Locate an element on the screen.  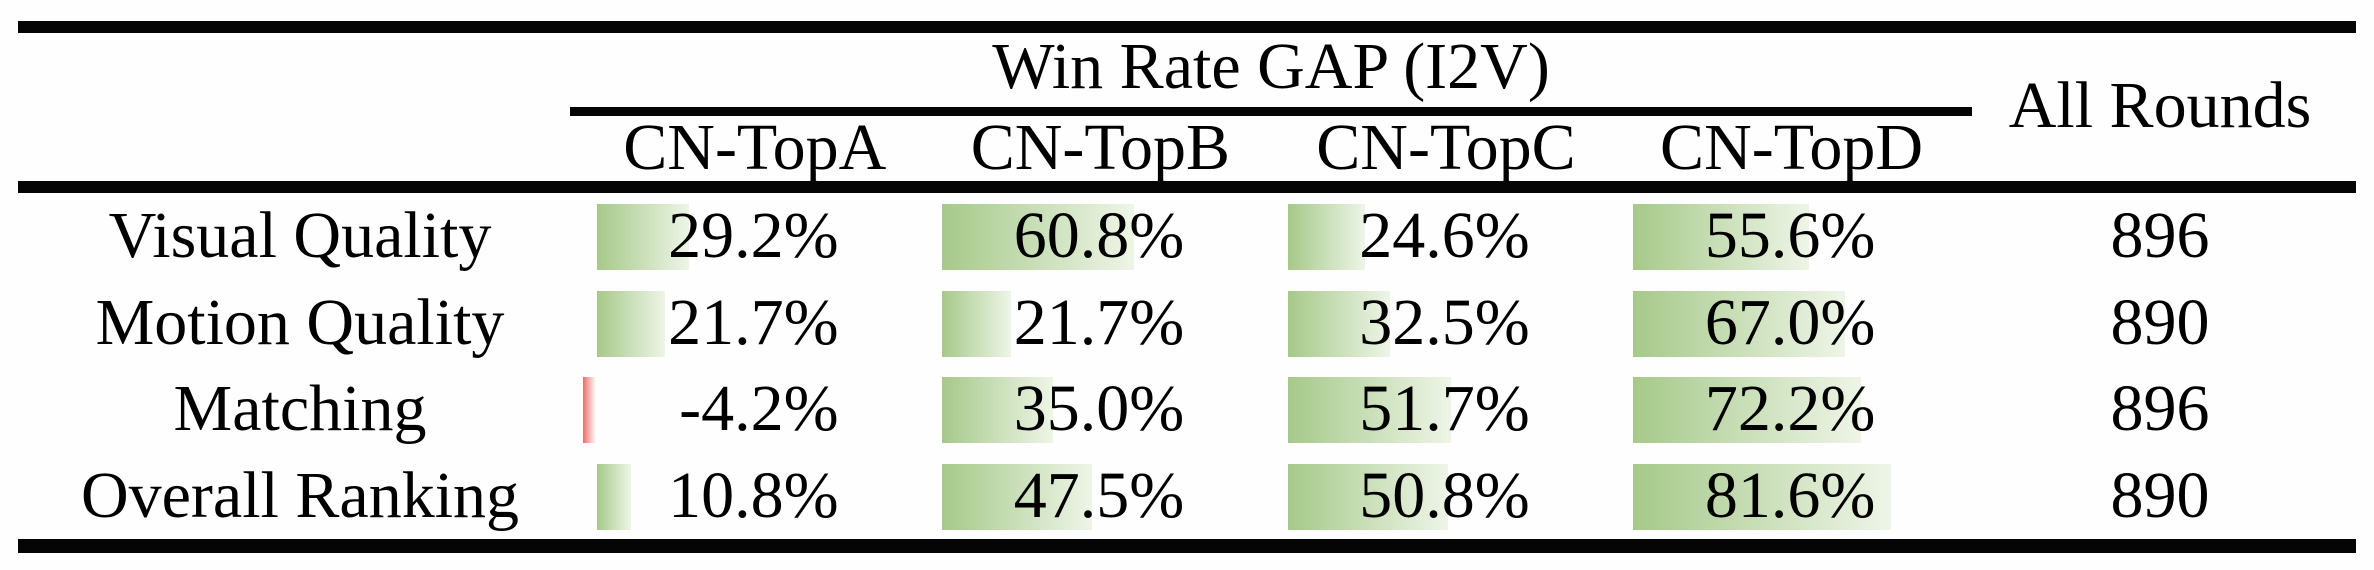
cell-value: 35.0% is located at coordinates (1099, 409).